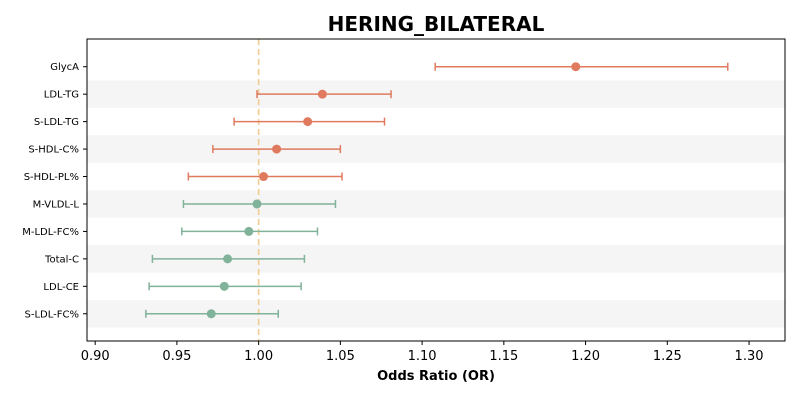 This screenshot has height=400, width=800. What do you see at coordinates (56, 204) in the screenshot?
I see `y-tick-label: M-VLDL-L` at bounding box center [56, 204].